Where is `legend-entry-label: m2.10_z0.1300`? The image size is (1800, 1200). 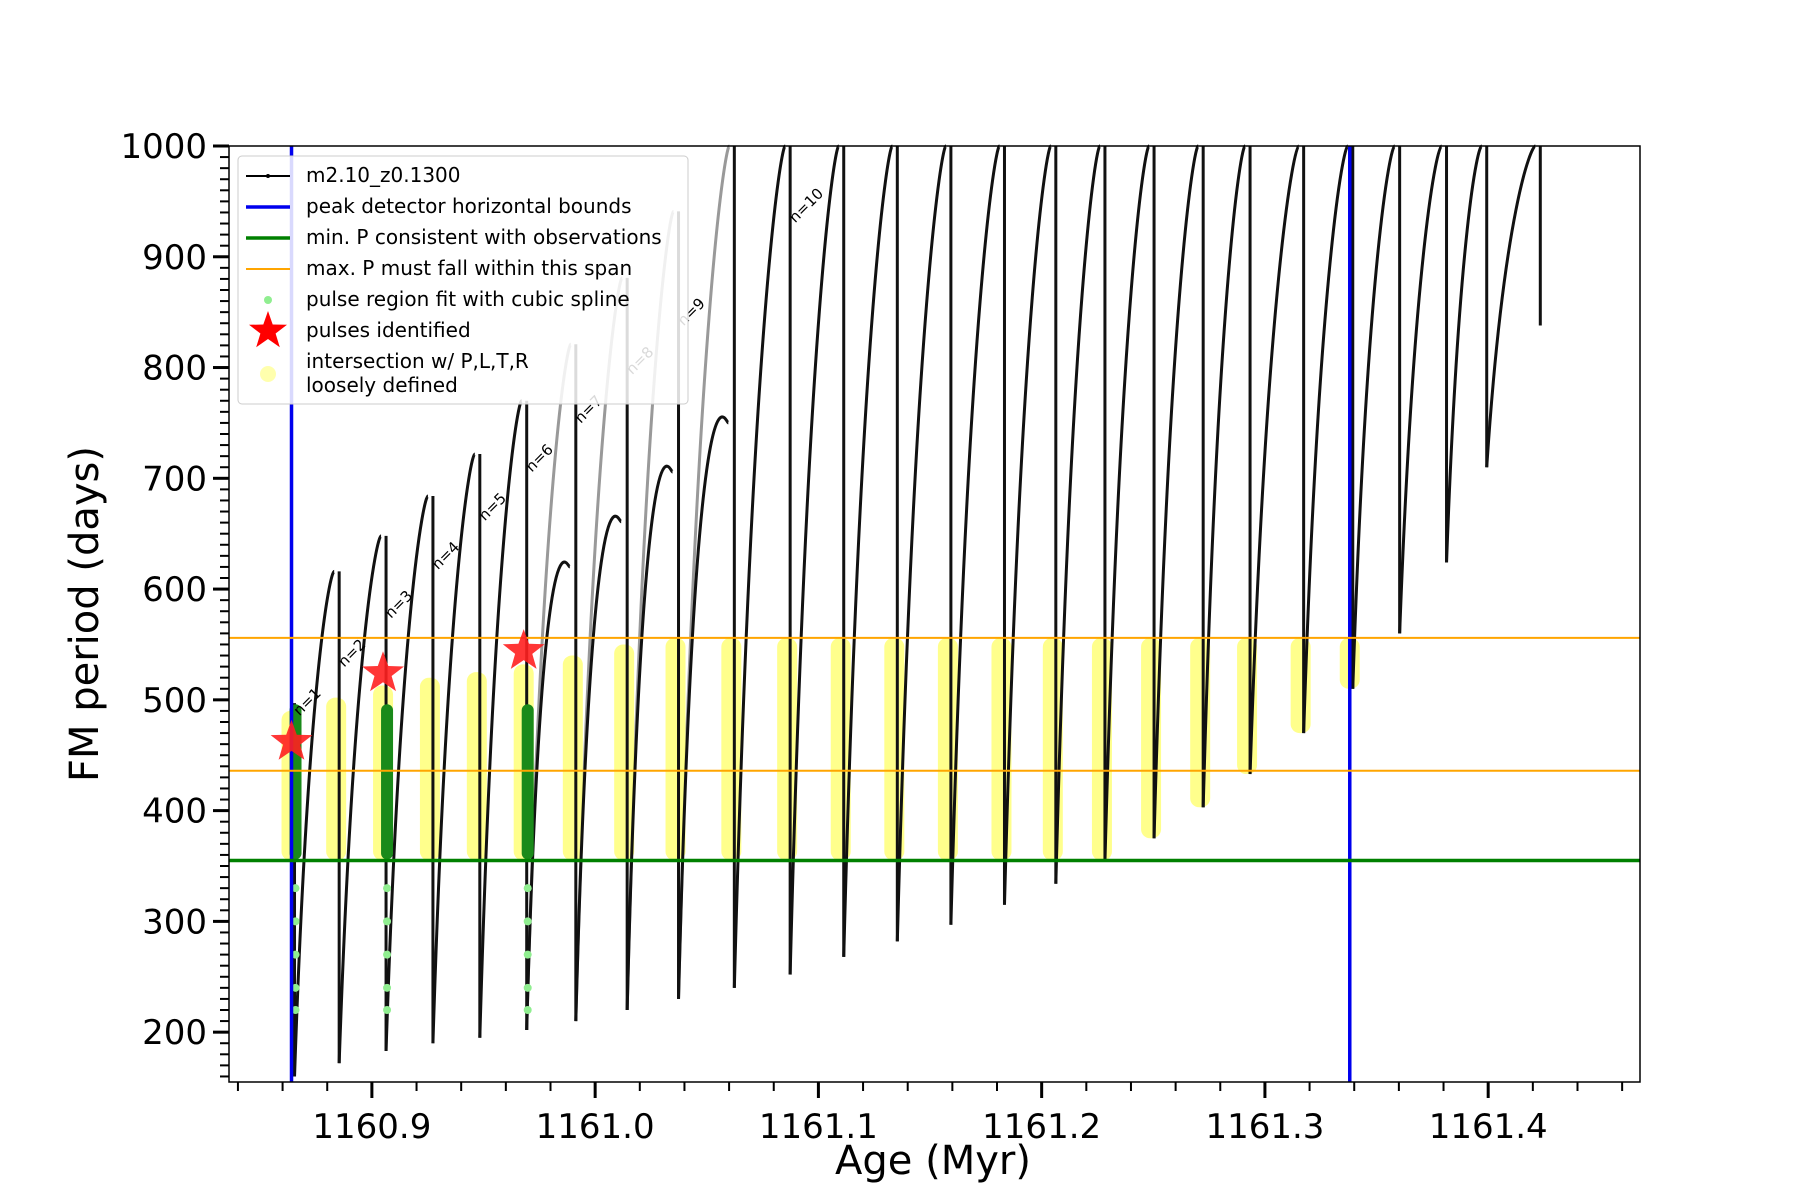
legend-entry-label: m2.10_z0.1300 is located at coordinates (383, 175).